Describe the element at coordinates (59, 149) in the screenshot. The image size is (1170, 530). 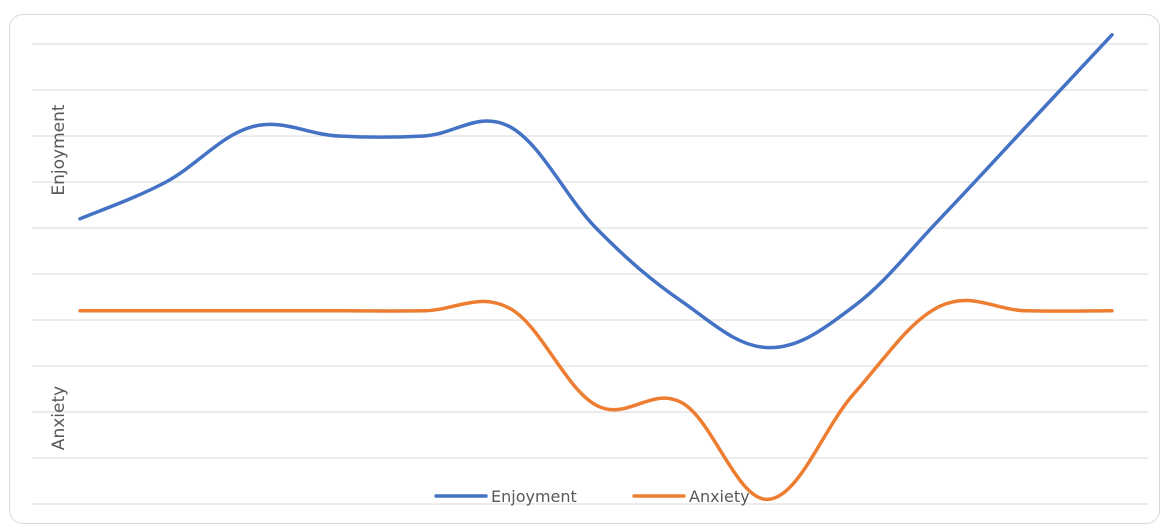
I see `y-axis-label-enjoyment: Enjoyment` at that location.